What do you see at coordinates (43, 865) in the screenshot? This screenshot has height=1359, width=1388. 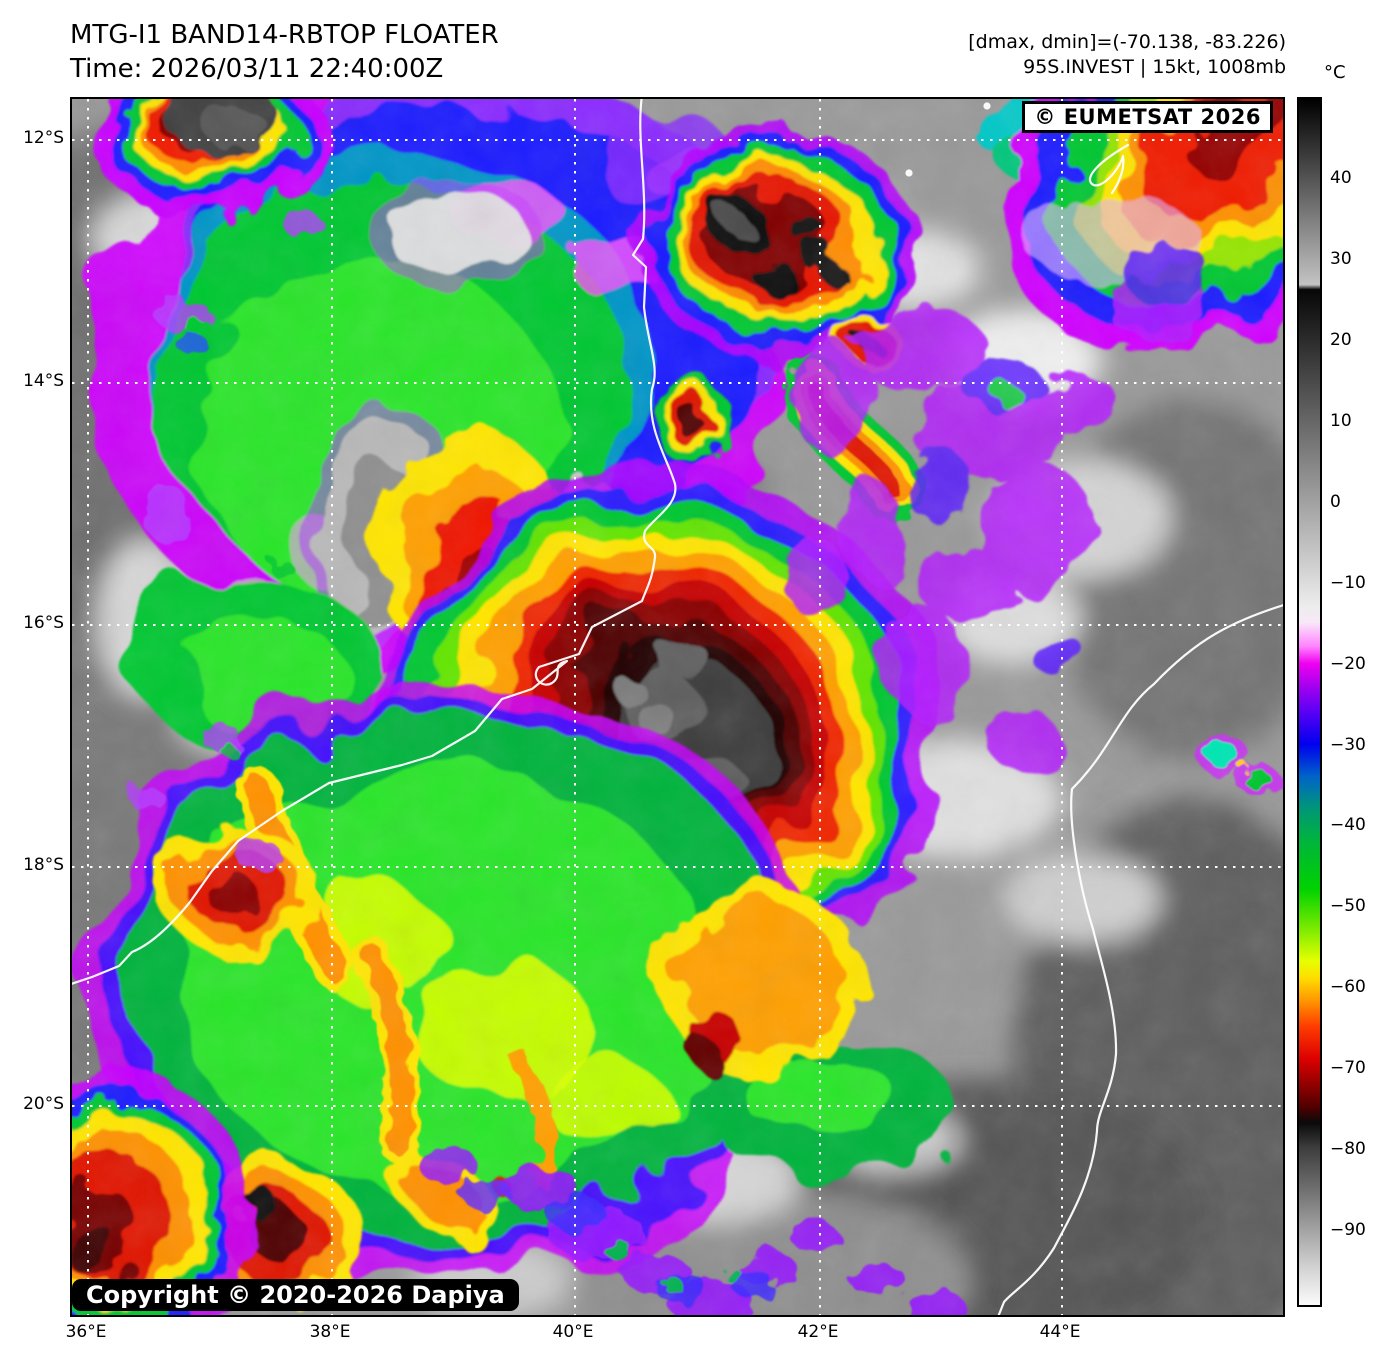 I see `y-axis-label: 18°S` at bounding box center [43, 865].